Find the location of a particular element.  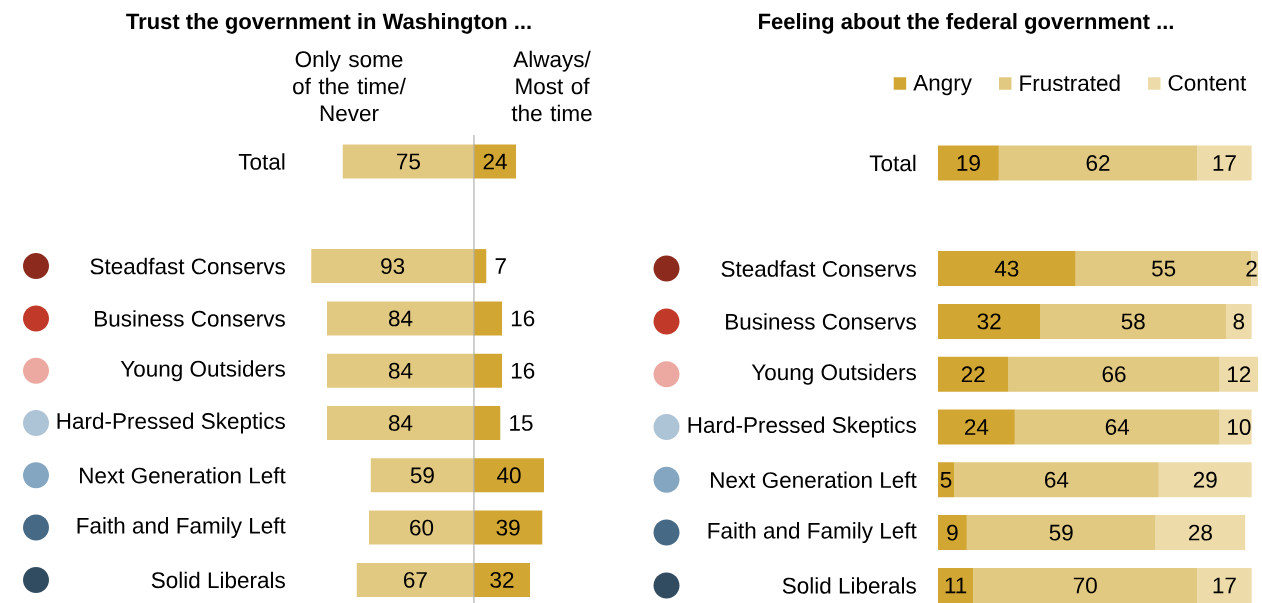

data-label: 9 is located at coordinates (952, 532).